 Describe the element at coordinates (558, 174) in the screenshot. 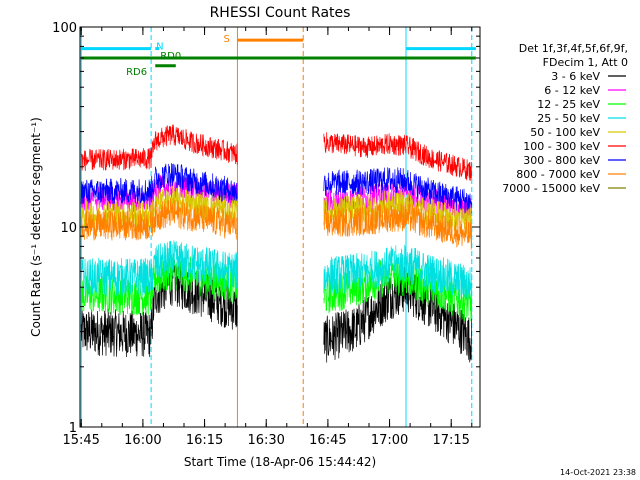

I see `legend-label: 800 - 7000 keV` at that location.